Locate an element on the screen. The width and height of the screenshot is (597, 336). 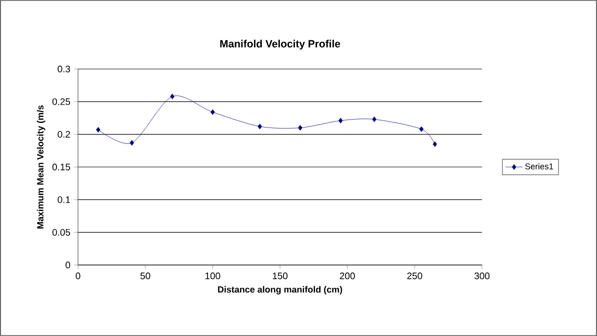
y-tick-label: 0.25 is located at coordinates (61, 102).